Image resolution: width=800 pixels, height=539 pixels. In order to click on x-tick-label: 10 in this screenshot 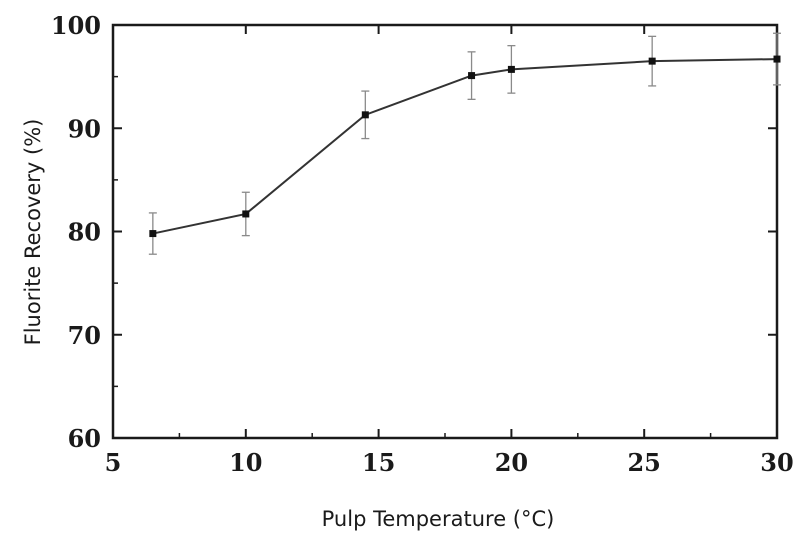, I will do `click(245, 462)`.